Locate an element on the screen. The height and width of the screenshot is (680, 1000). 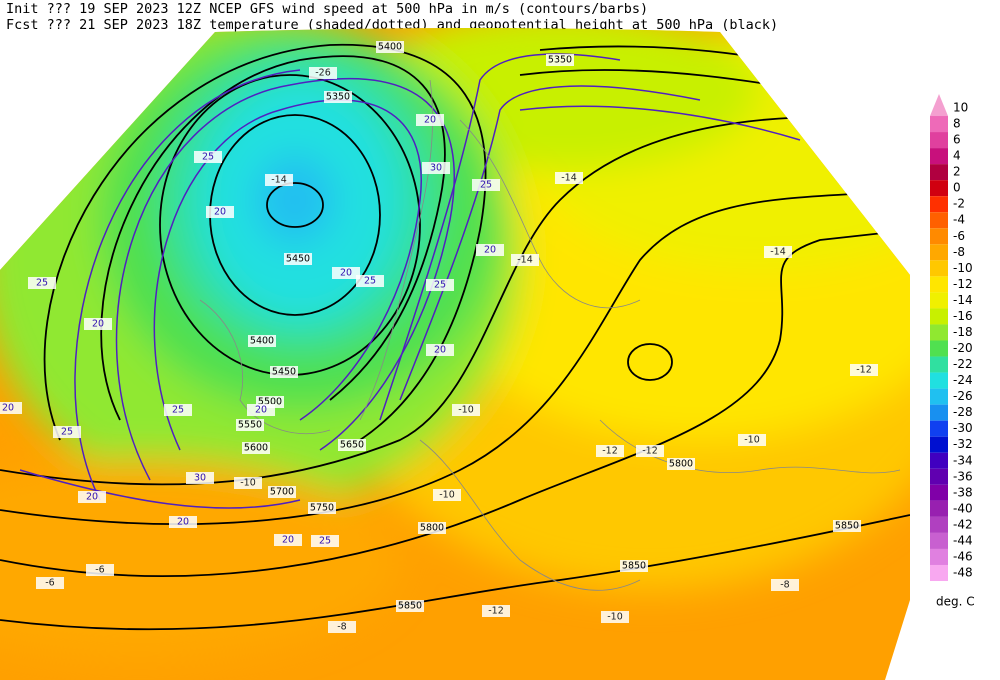
colorbar-label: -8 is located at coordinates (959, 252).